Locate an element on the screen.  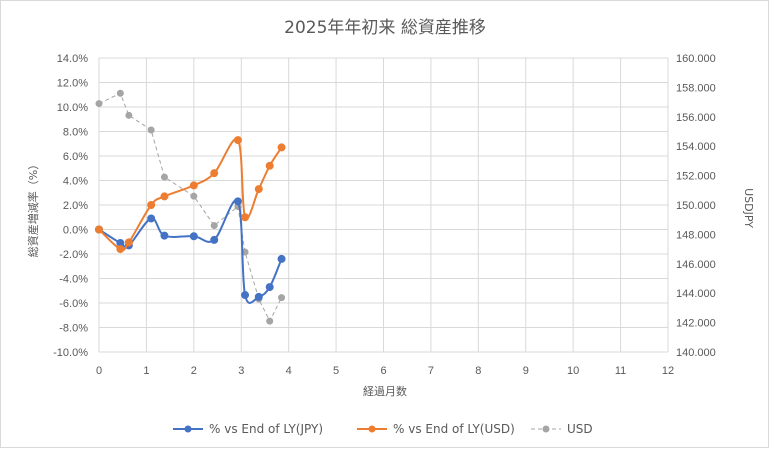
y-tick-label: -10.0% is located at coordinates (70, 353).